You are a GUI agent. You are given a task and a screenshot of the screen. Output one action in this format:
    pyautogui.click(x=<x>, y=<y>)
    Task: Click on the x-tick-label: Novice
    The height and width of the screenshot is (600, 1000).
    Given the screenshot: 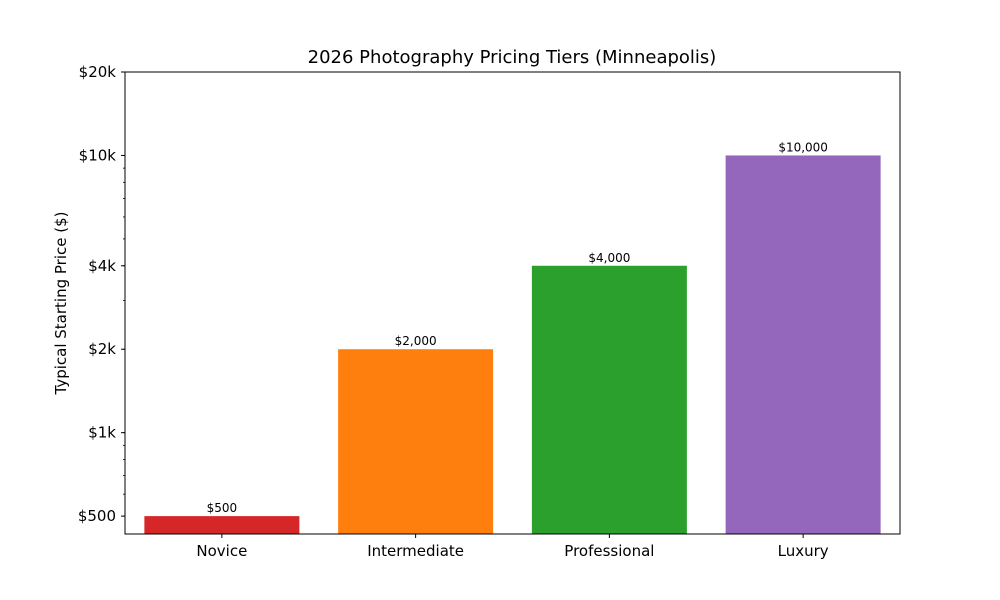 What is the action you would take?
    pyautogui.click(x=221, y=551)
    